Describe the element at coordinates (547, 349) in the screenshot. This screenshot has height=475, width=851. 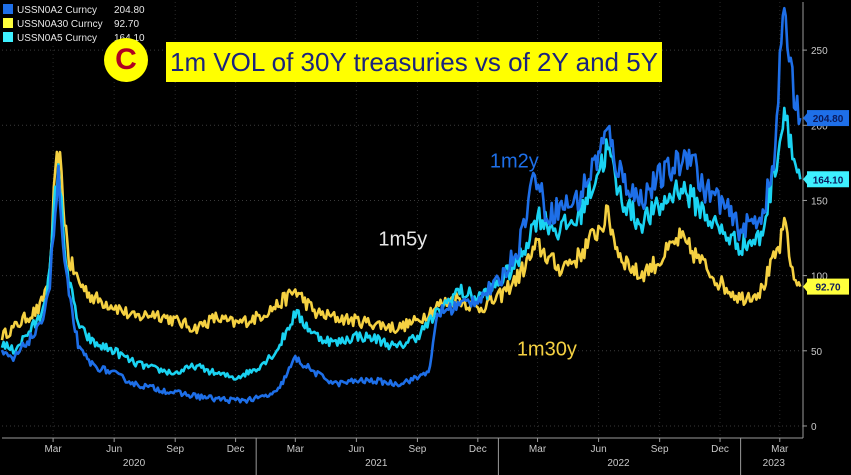
I see `series-annotation: 1m30y` at that location.